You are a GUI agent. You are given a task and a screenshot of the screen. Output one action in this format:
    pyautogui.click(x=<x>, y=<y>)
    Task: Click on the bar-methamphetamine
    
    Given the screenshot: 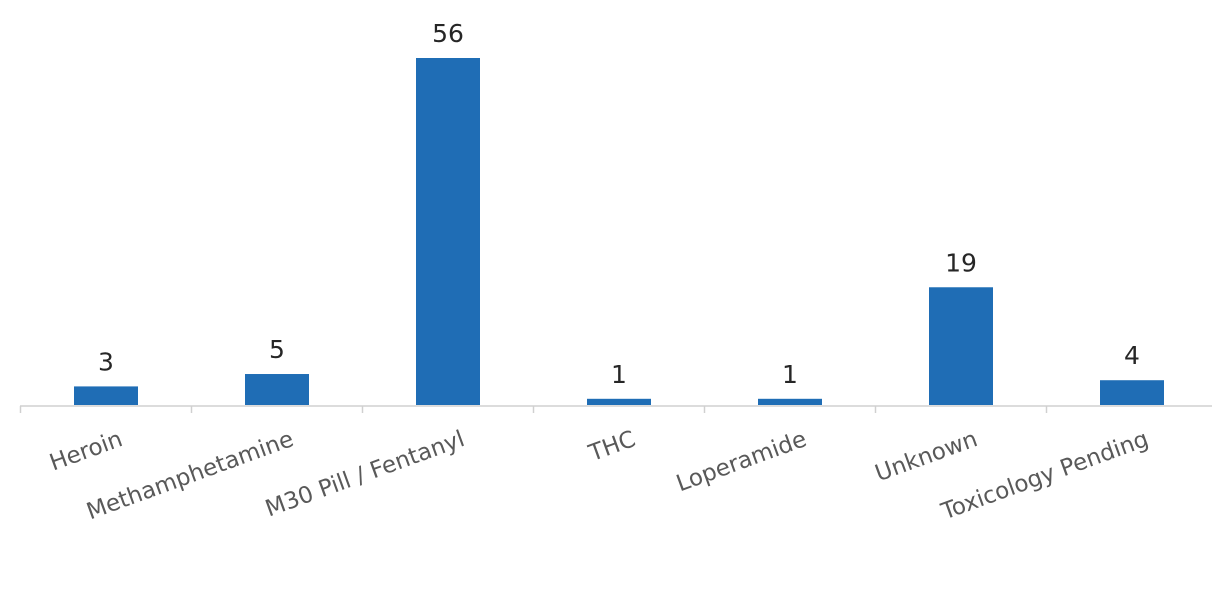 What is the action you would take?
    pyautogui.click(x=277, y=389)
    